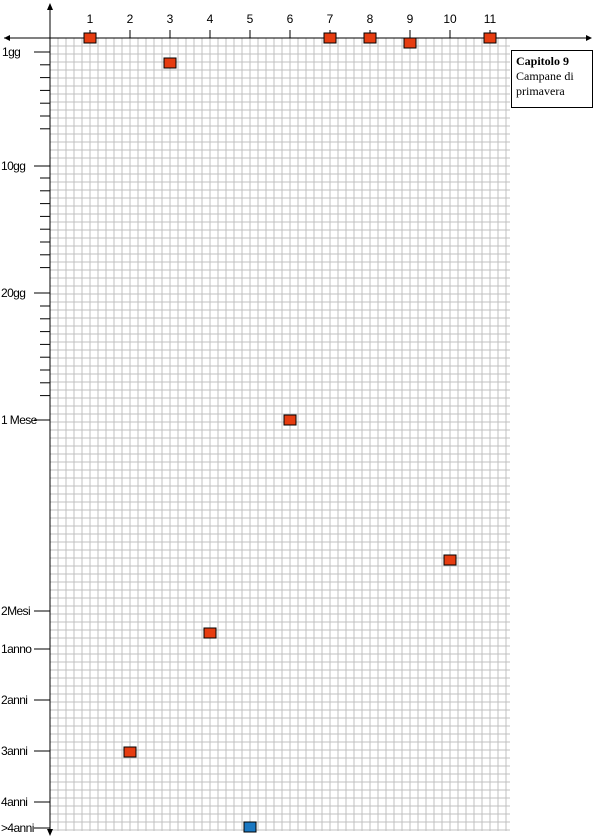 The image size is (597, 838). Describe the element at coordinates (130, 19) in the screenshot. I see `x-tick-label: 2` at that location.